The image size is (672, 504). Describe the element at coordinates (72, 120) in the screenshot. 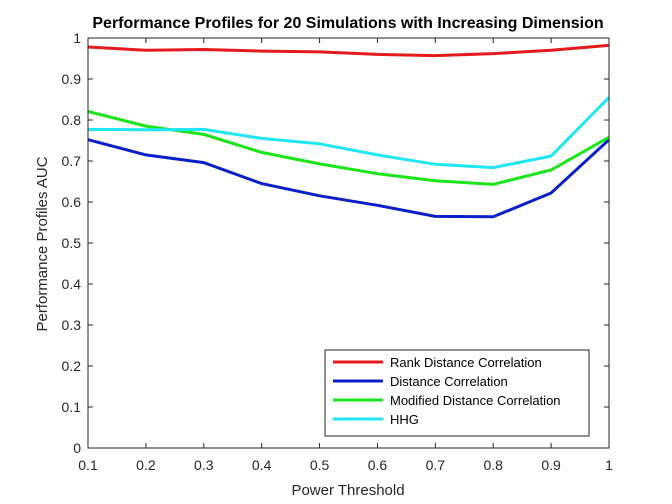

I see `y-tick-label: 0.8` at that location.